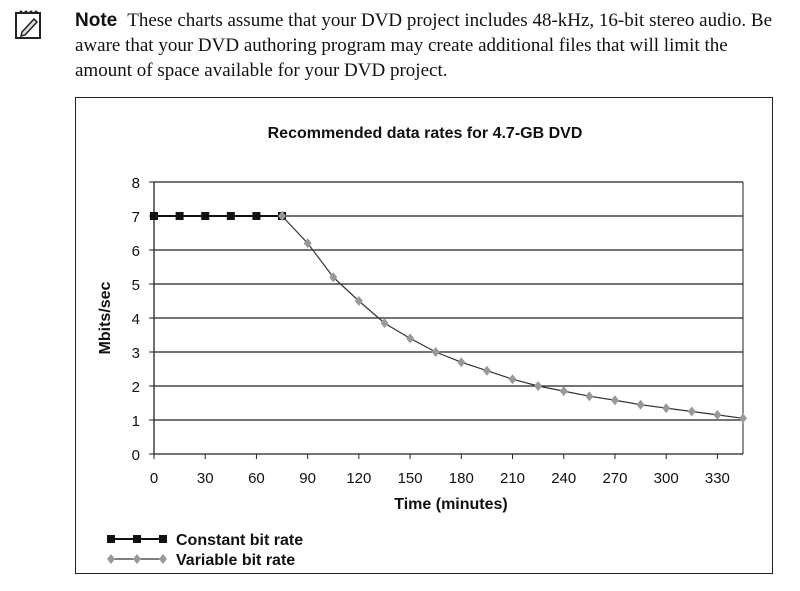 The image size is (800, 591). I want to click on y-tick-label: 5, so click(136, 285).